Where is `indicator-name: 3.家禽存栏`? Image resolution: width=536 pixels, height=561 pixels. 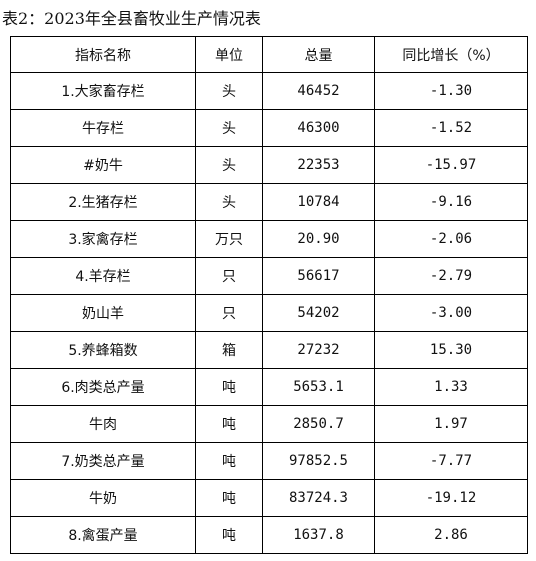 indicator-name: 3.家禽存栏 is located at coordinates (103, 239).